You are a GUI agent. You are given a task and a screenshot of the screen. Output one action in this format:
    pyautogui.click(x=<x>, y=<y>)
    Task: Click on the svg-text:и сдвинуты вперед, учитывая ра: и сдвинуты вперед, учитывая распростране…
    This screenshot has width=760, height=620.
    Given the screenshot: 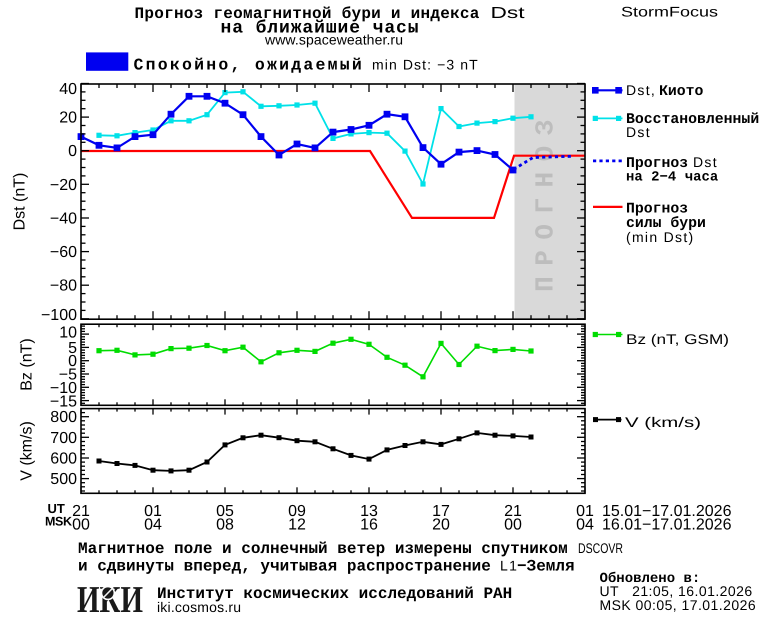 What is the action you would take?
    pyautogui.click(x=284, y=566)
    